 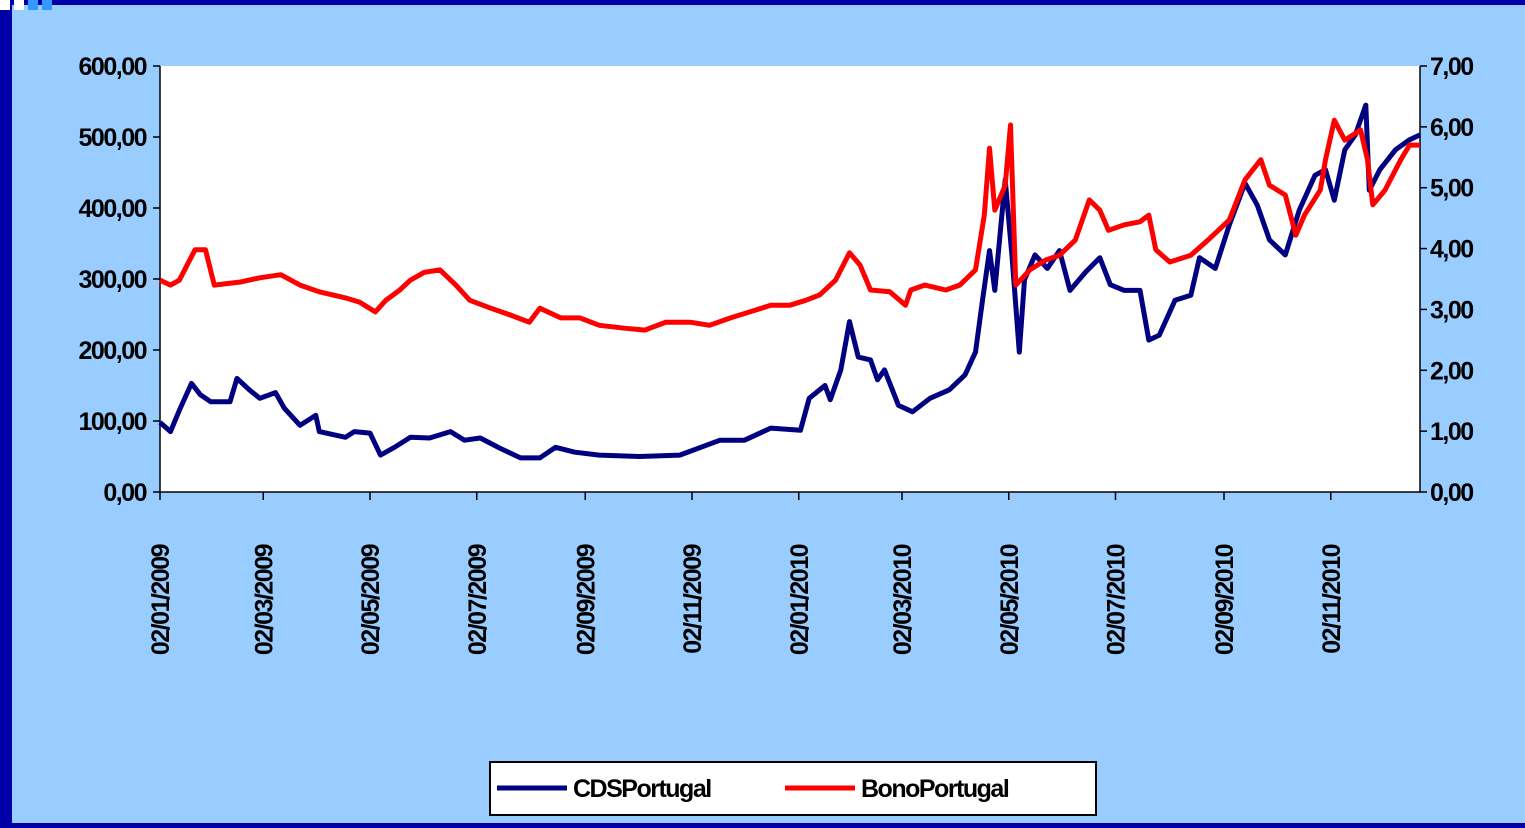 I want to click on x-tick-label: 02/09/2009, so click(x=586, y=599).